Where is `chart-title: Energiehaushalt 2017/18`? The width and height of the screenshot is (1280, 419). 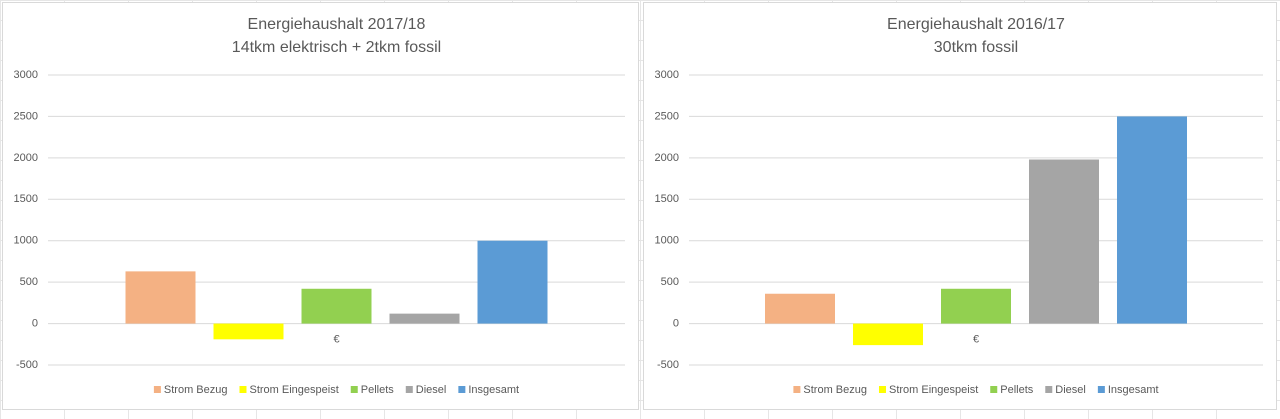 chart-title: Energiehaushalt 2017/18 is located at coordinates (337, 24).